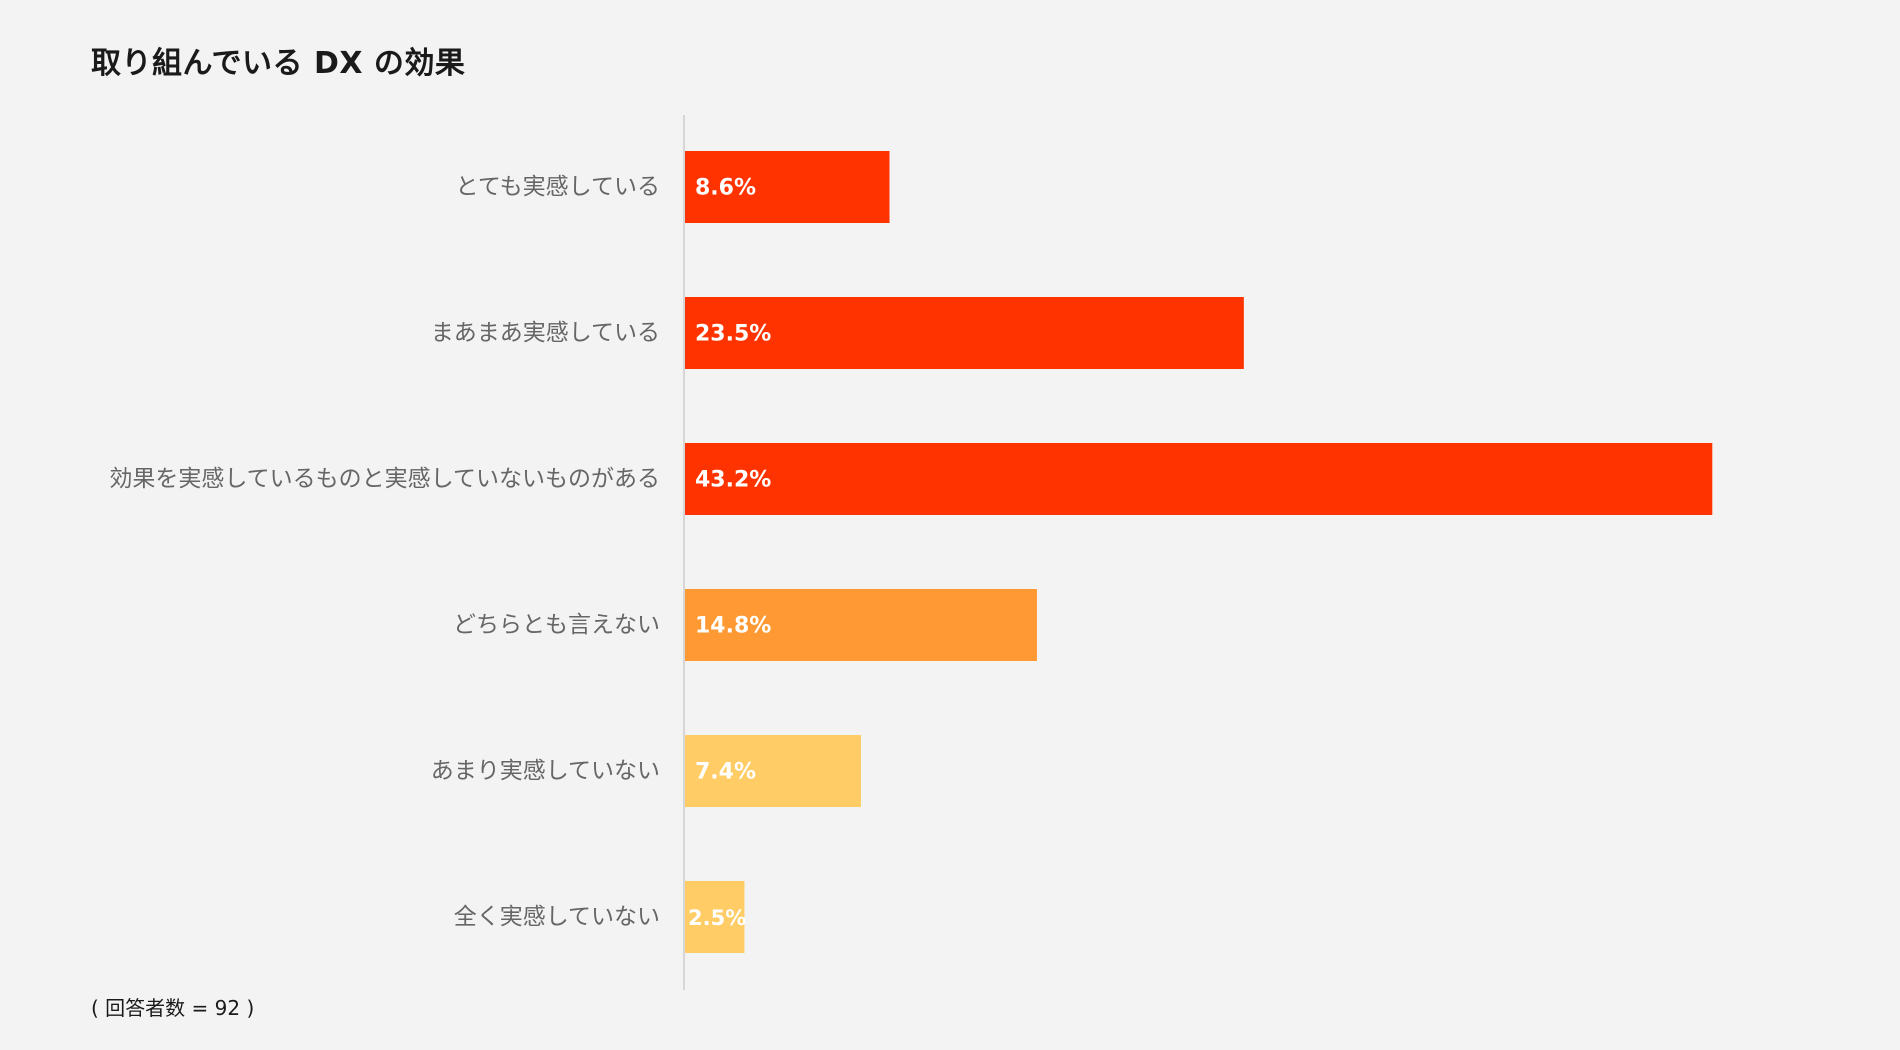 This screenshot has height=1050, width=1900. What do you see at coordinates (556, 625) in the screenshot?
I see `category-label-4: どちらとも言えない` at bounding box center [556, 625].